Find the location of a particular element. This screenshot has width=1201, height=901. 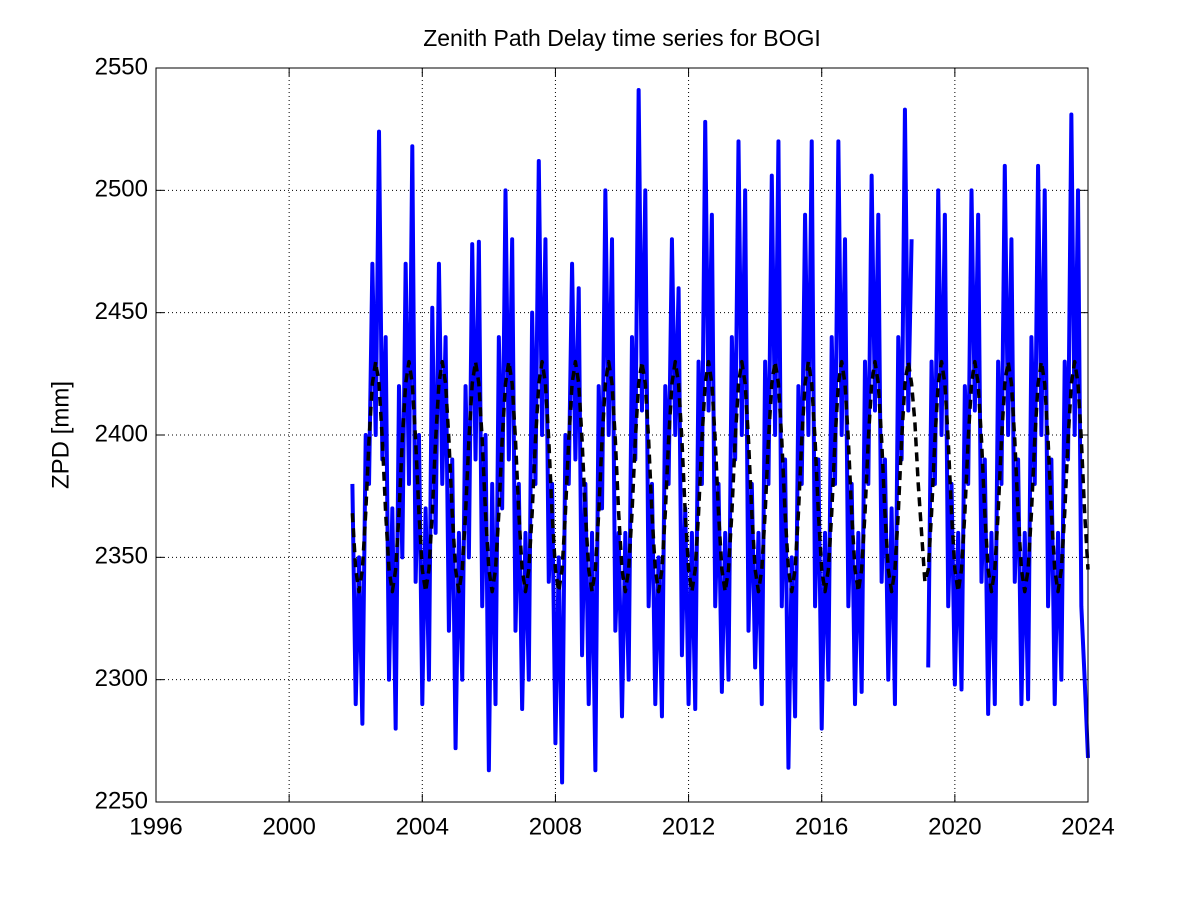

x-tick-label: 2004 is located at coordinates (422, 826).